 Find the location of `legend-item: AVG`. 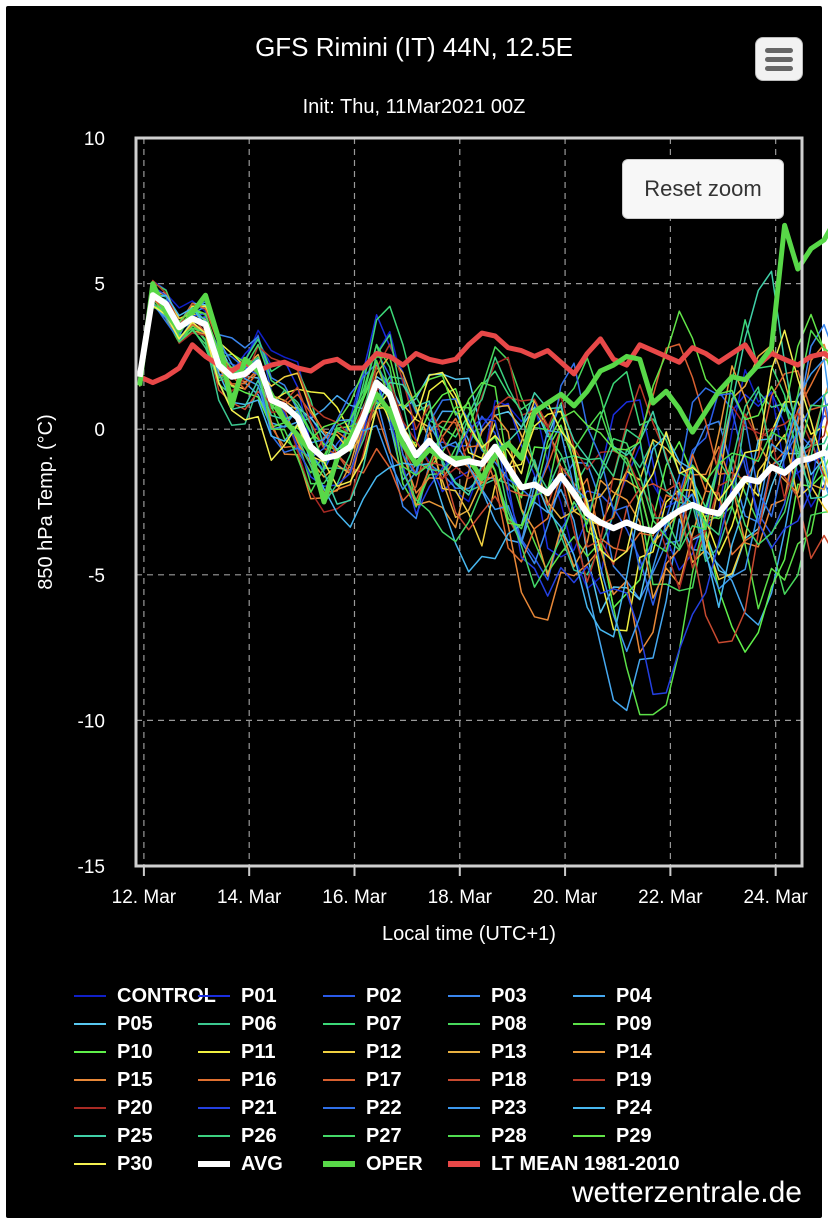

legend-item: AVG is located at coordinates (240, 1164).